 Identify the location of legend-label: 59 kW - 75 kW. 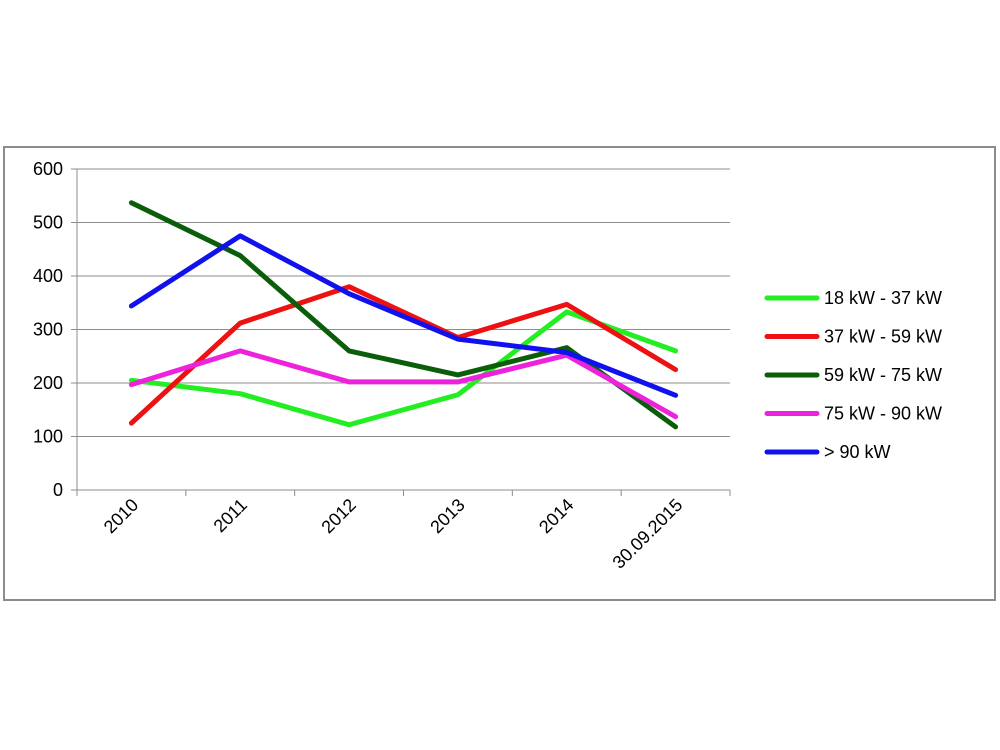
(883, 375).